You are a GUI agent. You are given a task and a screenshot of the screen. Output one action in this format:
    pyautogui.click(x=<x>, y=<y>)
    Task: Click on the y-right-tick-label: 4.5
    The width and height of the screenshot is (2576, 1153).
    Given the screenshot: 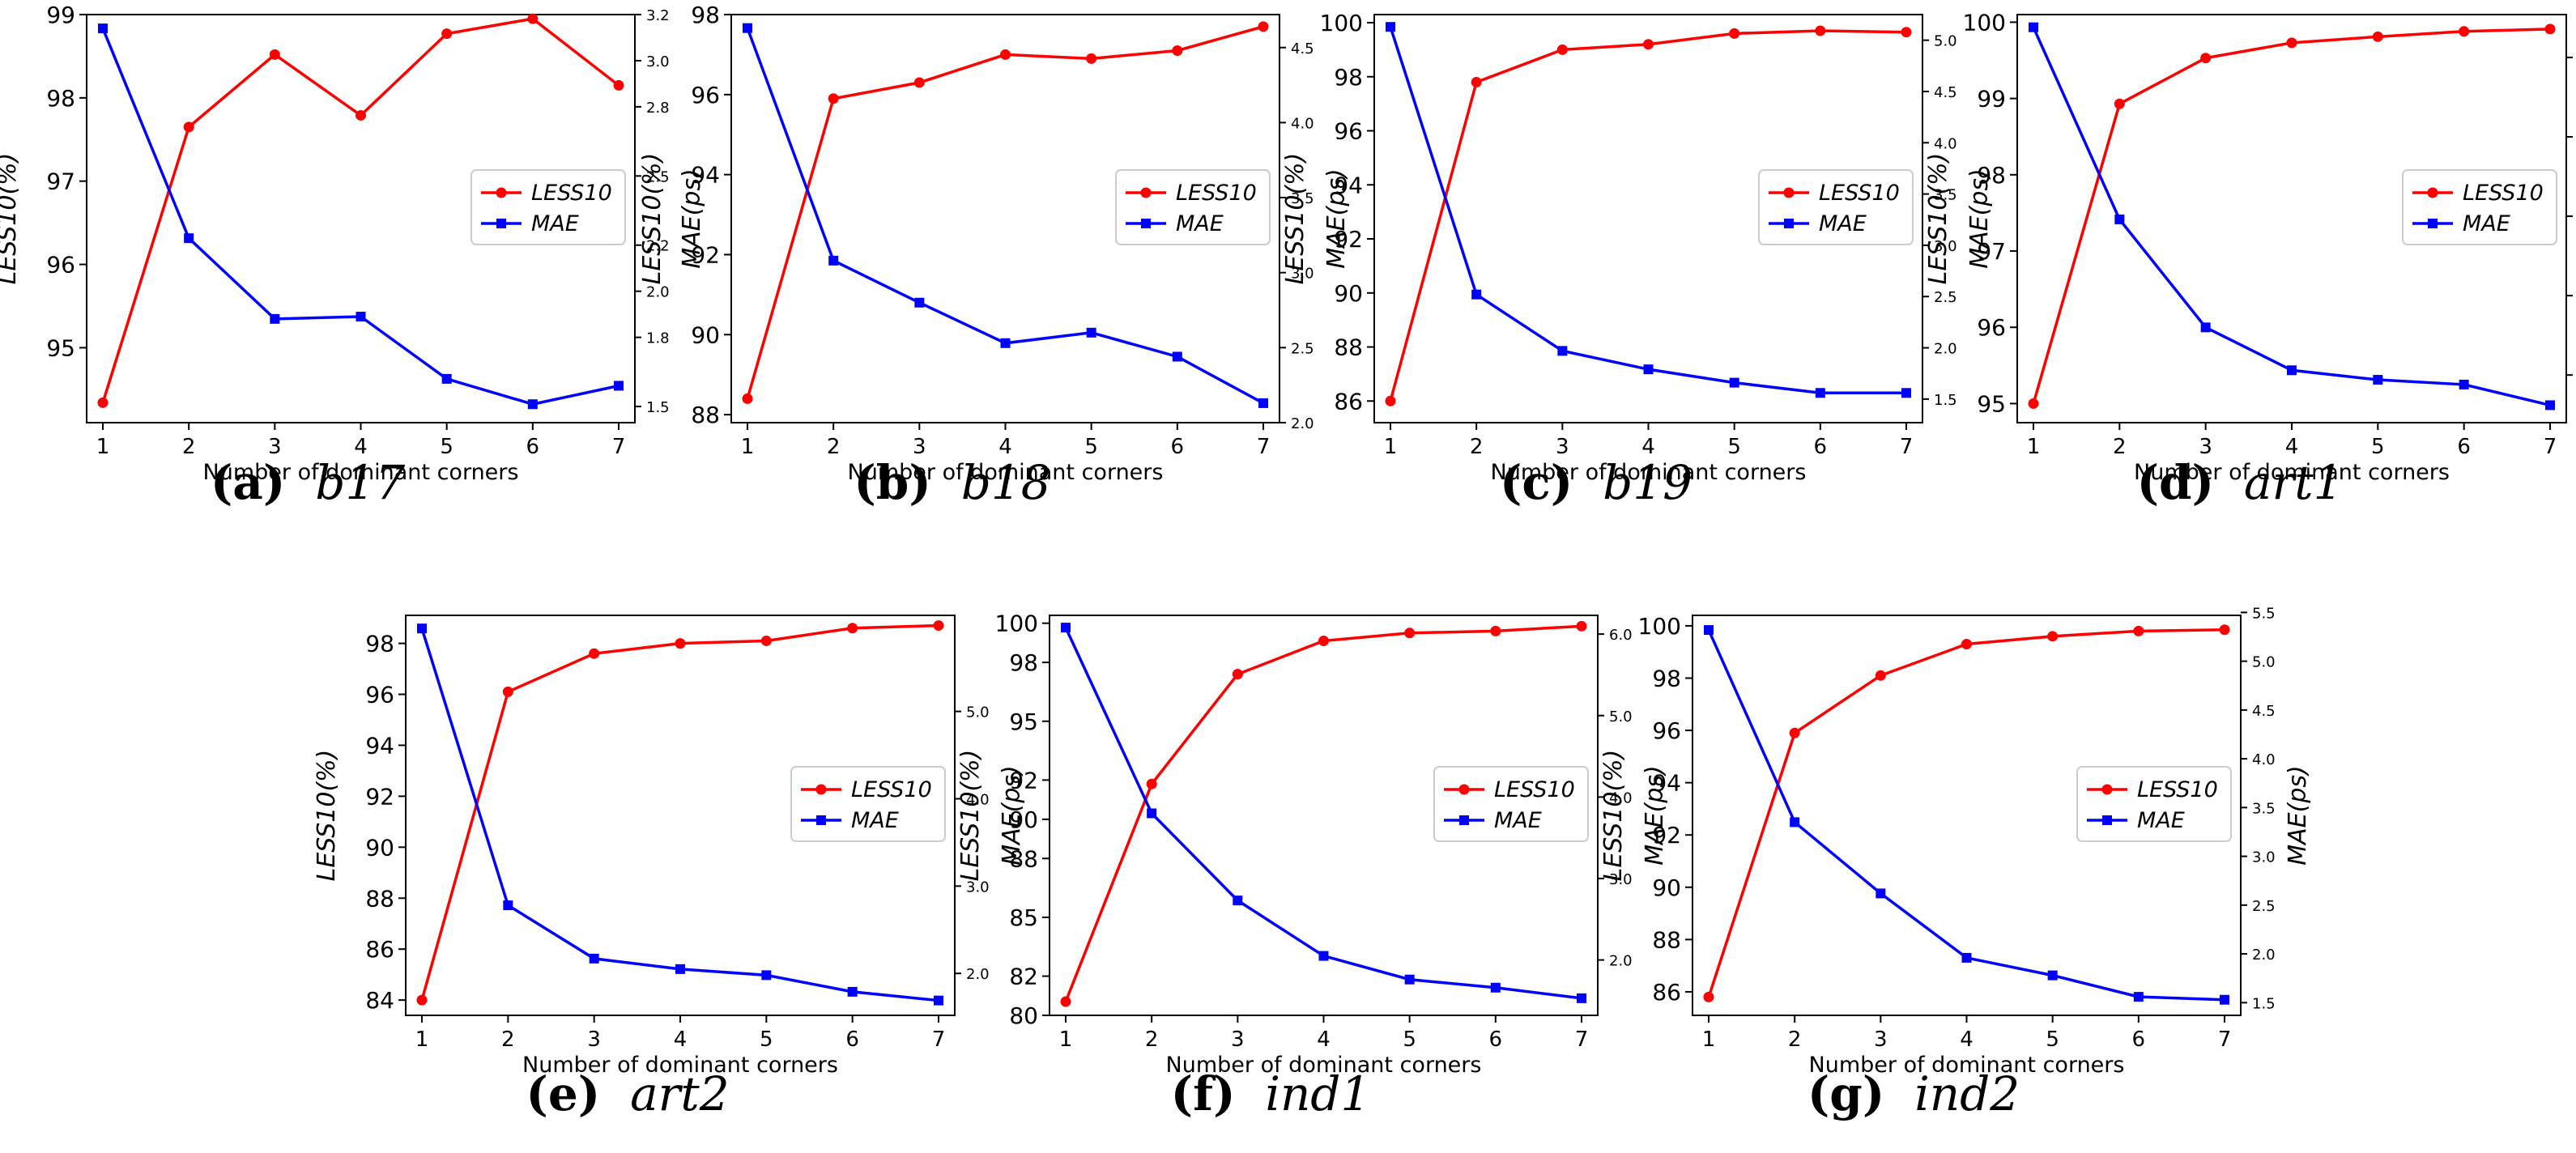 What is the action you would take?
    pyautogui.click(x=2264, y=711)
    